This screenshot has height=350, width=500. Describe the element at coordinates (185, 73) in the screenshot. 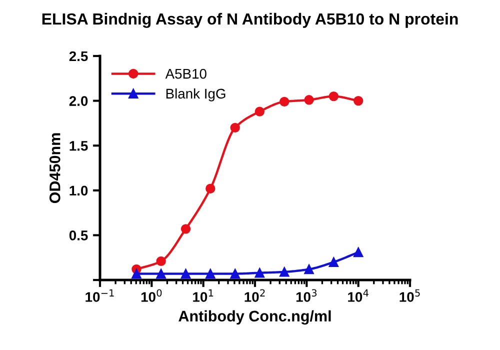

I see `legend-label: A5B10` at that location.